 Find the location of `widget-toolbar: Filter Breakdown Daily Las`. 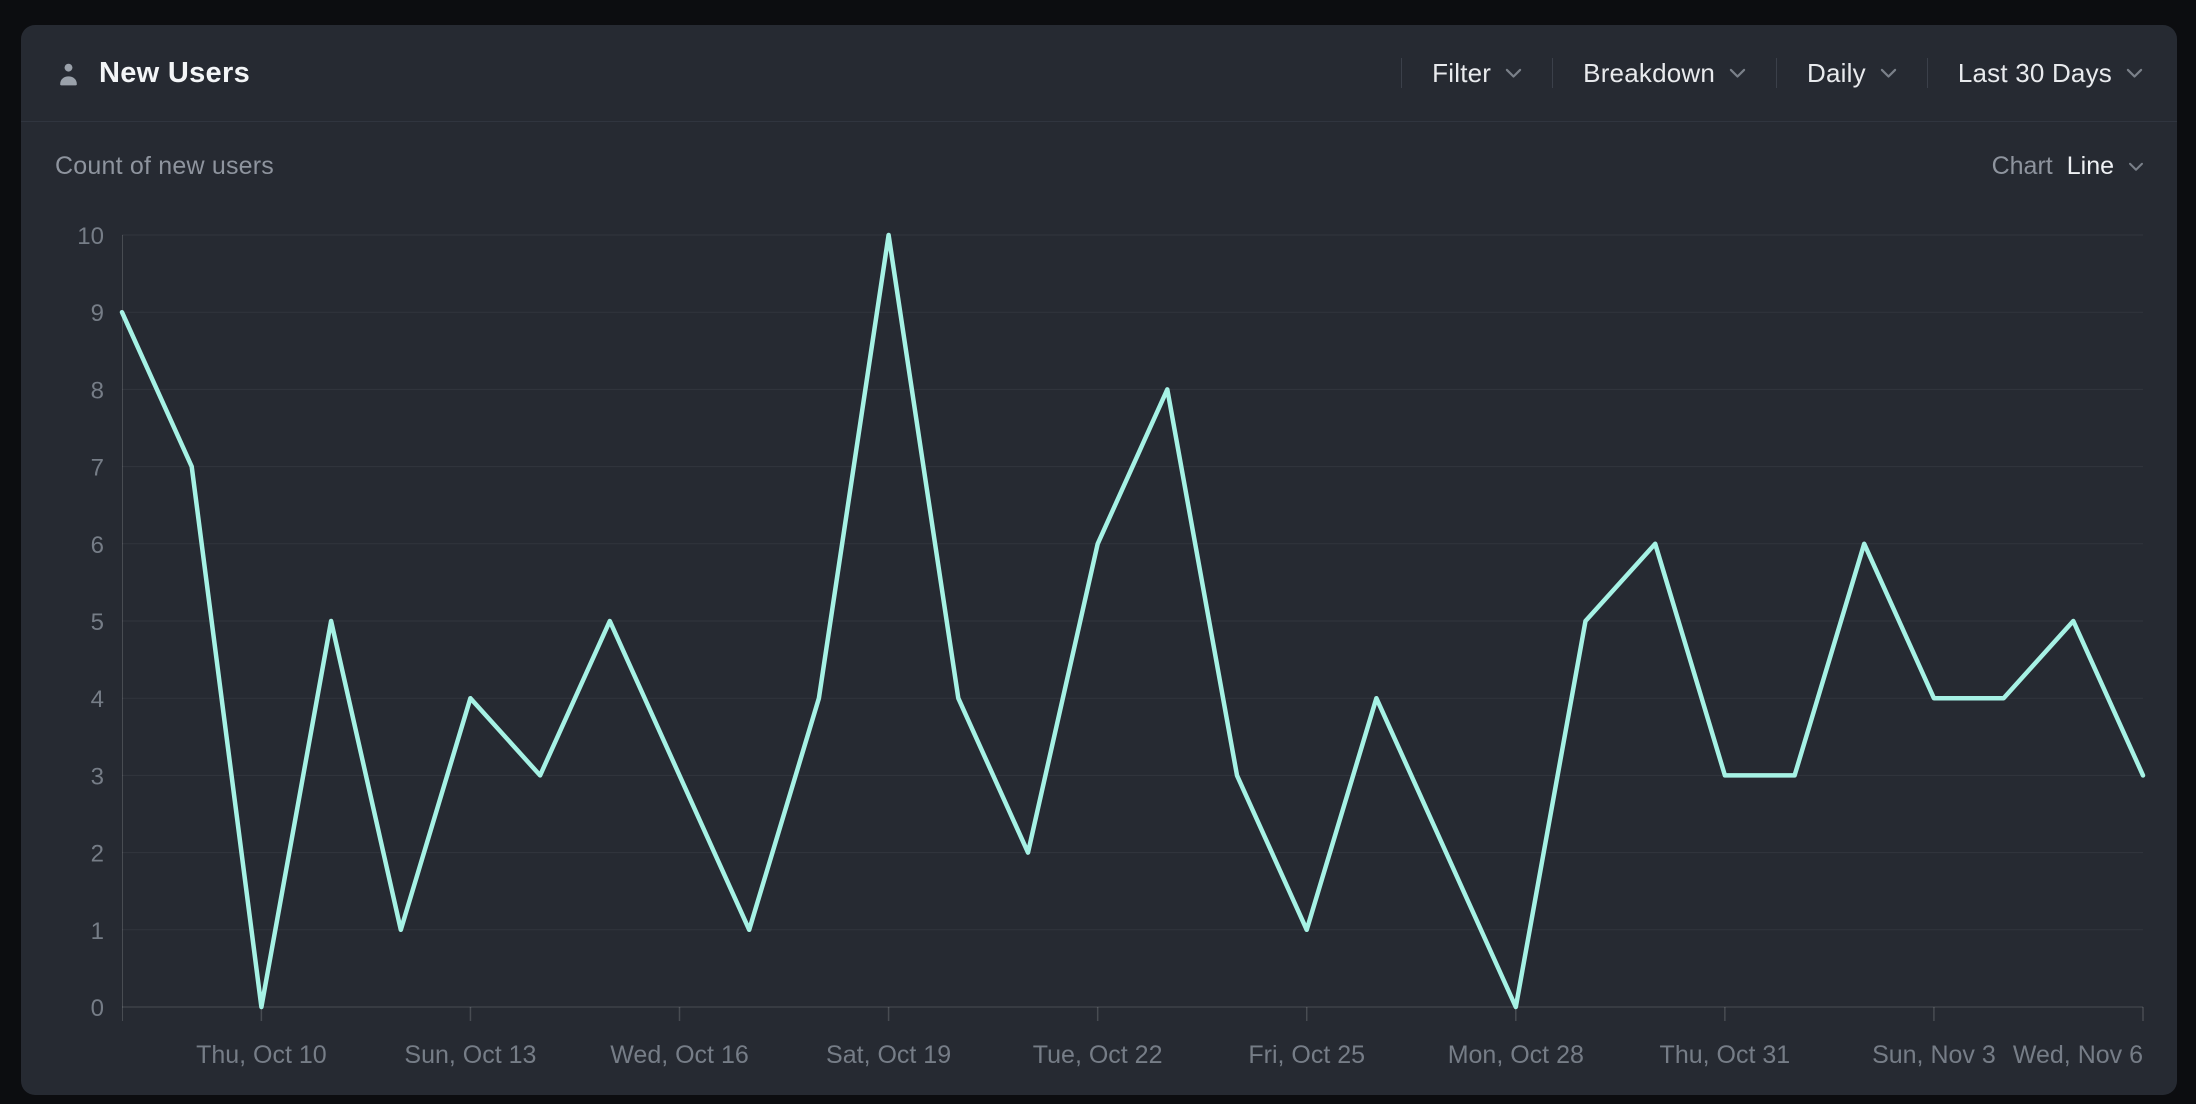

widget-toolbar: Filter Breakdown Daily Las is located at coordinates (1787, 73).